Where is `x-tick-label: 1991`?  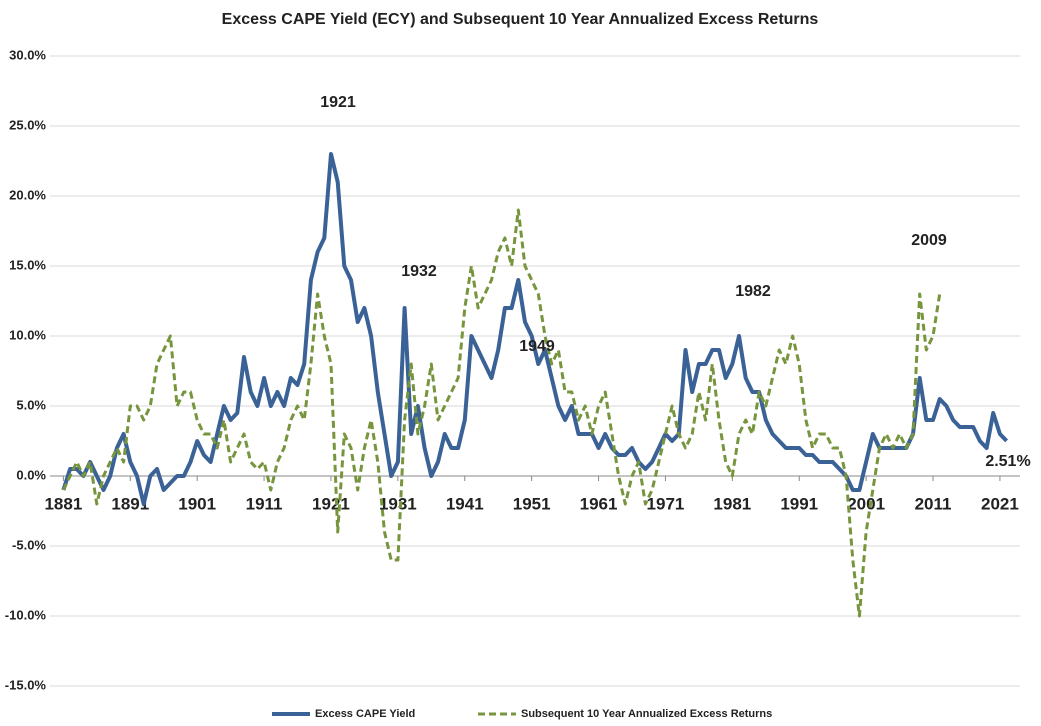
x-tick-label: 1991 is located at coordinates (799, 503).